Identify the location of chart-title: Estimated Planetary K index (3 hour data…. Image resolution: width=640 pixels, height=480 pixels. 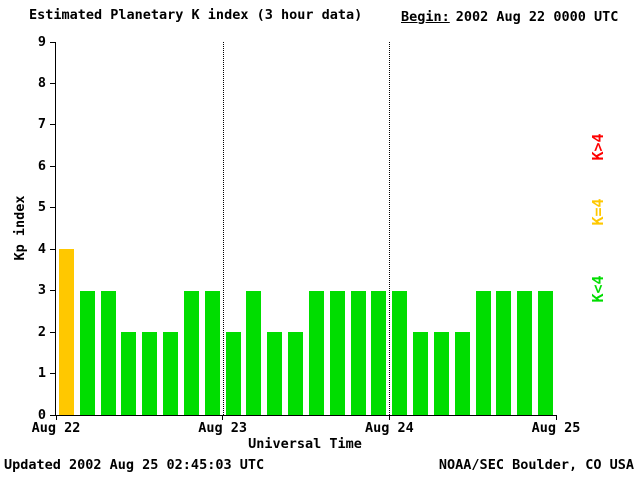
(196, 15).